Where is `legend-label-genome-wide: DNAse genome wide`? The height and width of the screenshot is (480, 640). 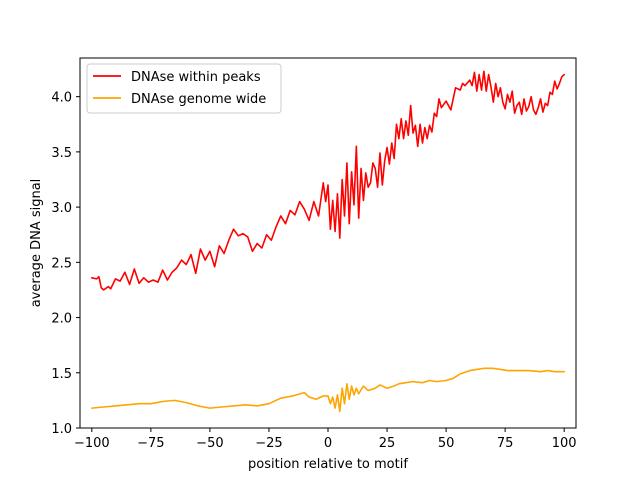 legend-label-genome-wide: DNAse genome wide is located at coordinates (198, 99).